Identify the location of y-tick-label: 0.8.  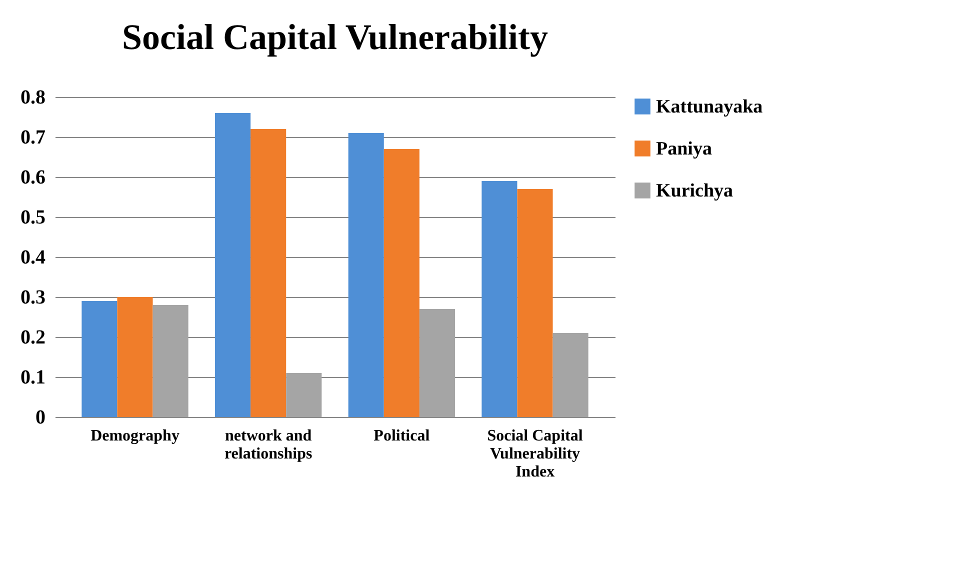
(33, 97).